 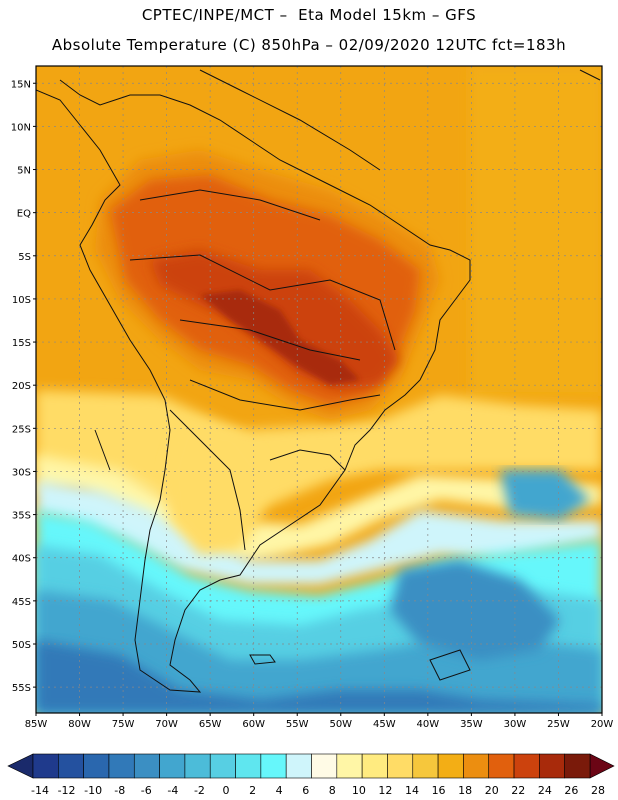 What do you see at coordinates (571, 790) in the screenshot?
I see `colorbar-label: 26` at bounding box center [571, 790].